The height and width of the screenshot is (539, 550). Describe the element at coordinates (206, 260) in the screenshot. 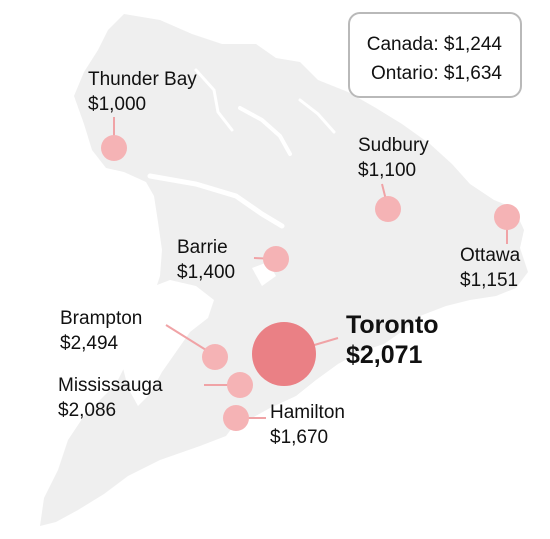

I see `label-barrie: Barrie $1,400` at that location.